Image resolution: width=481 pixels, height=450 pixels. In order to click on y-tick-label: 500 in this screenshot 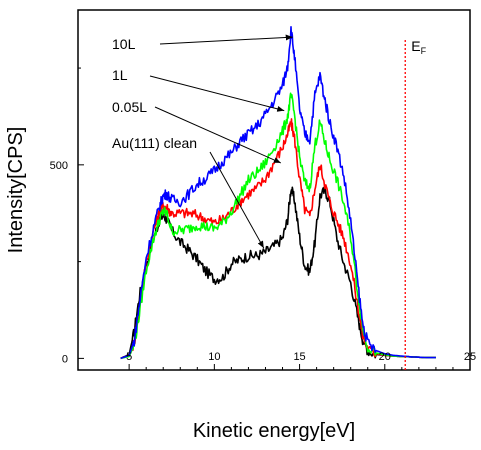, I will do `click(59, 166)`.